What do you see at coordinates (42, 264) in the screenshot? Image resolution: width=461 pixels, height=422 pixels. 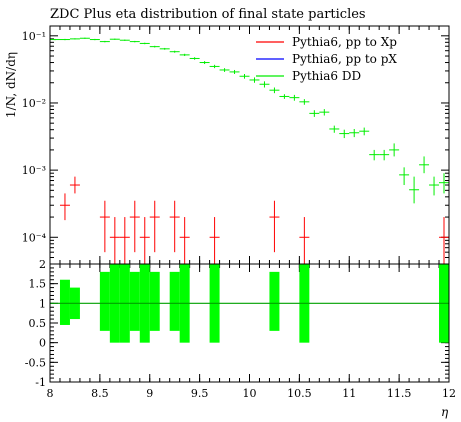 I see `ratio-y-tick-label: 2` at bounding box center [42, 264].